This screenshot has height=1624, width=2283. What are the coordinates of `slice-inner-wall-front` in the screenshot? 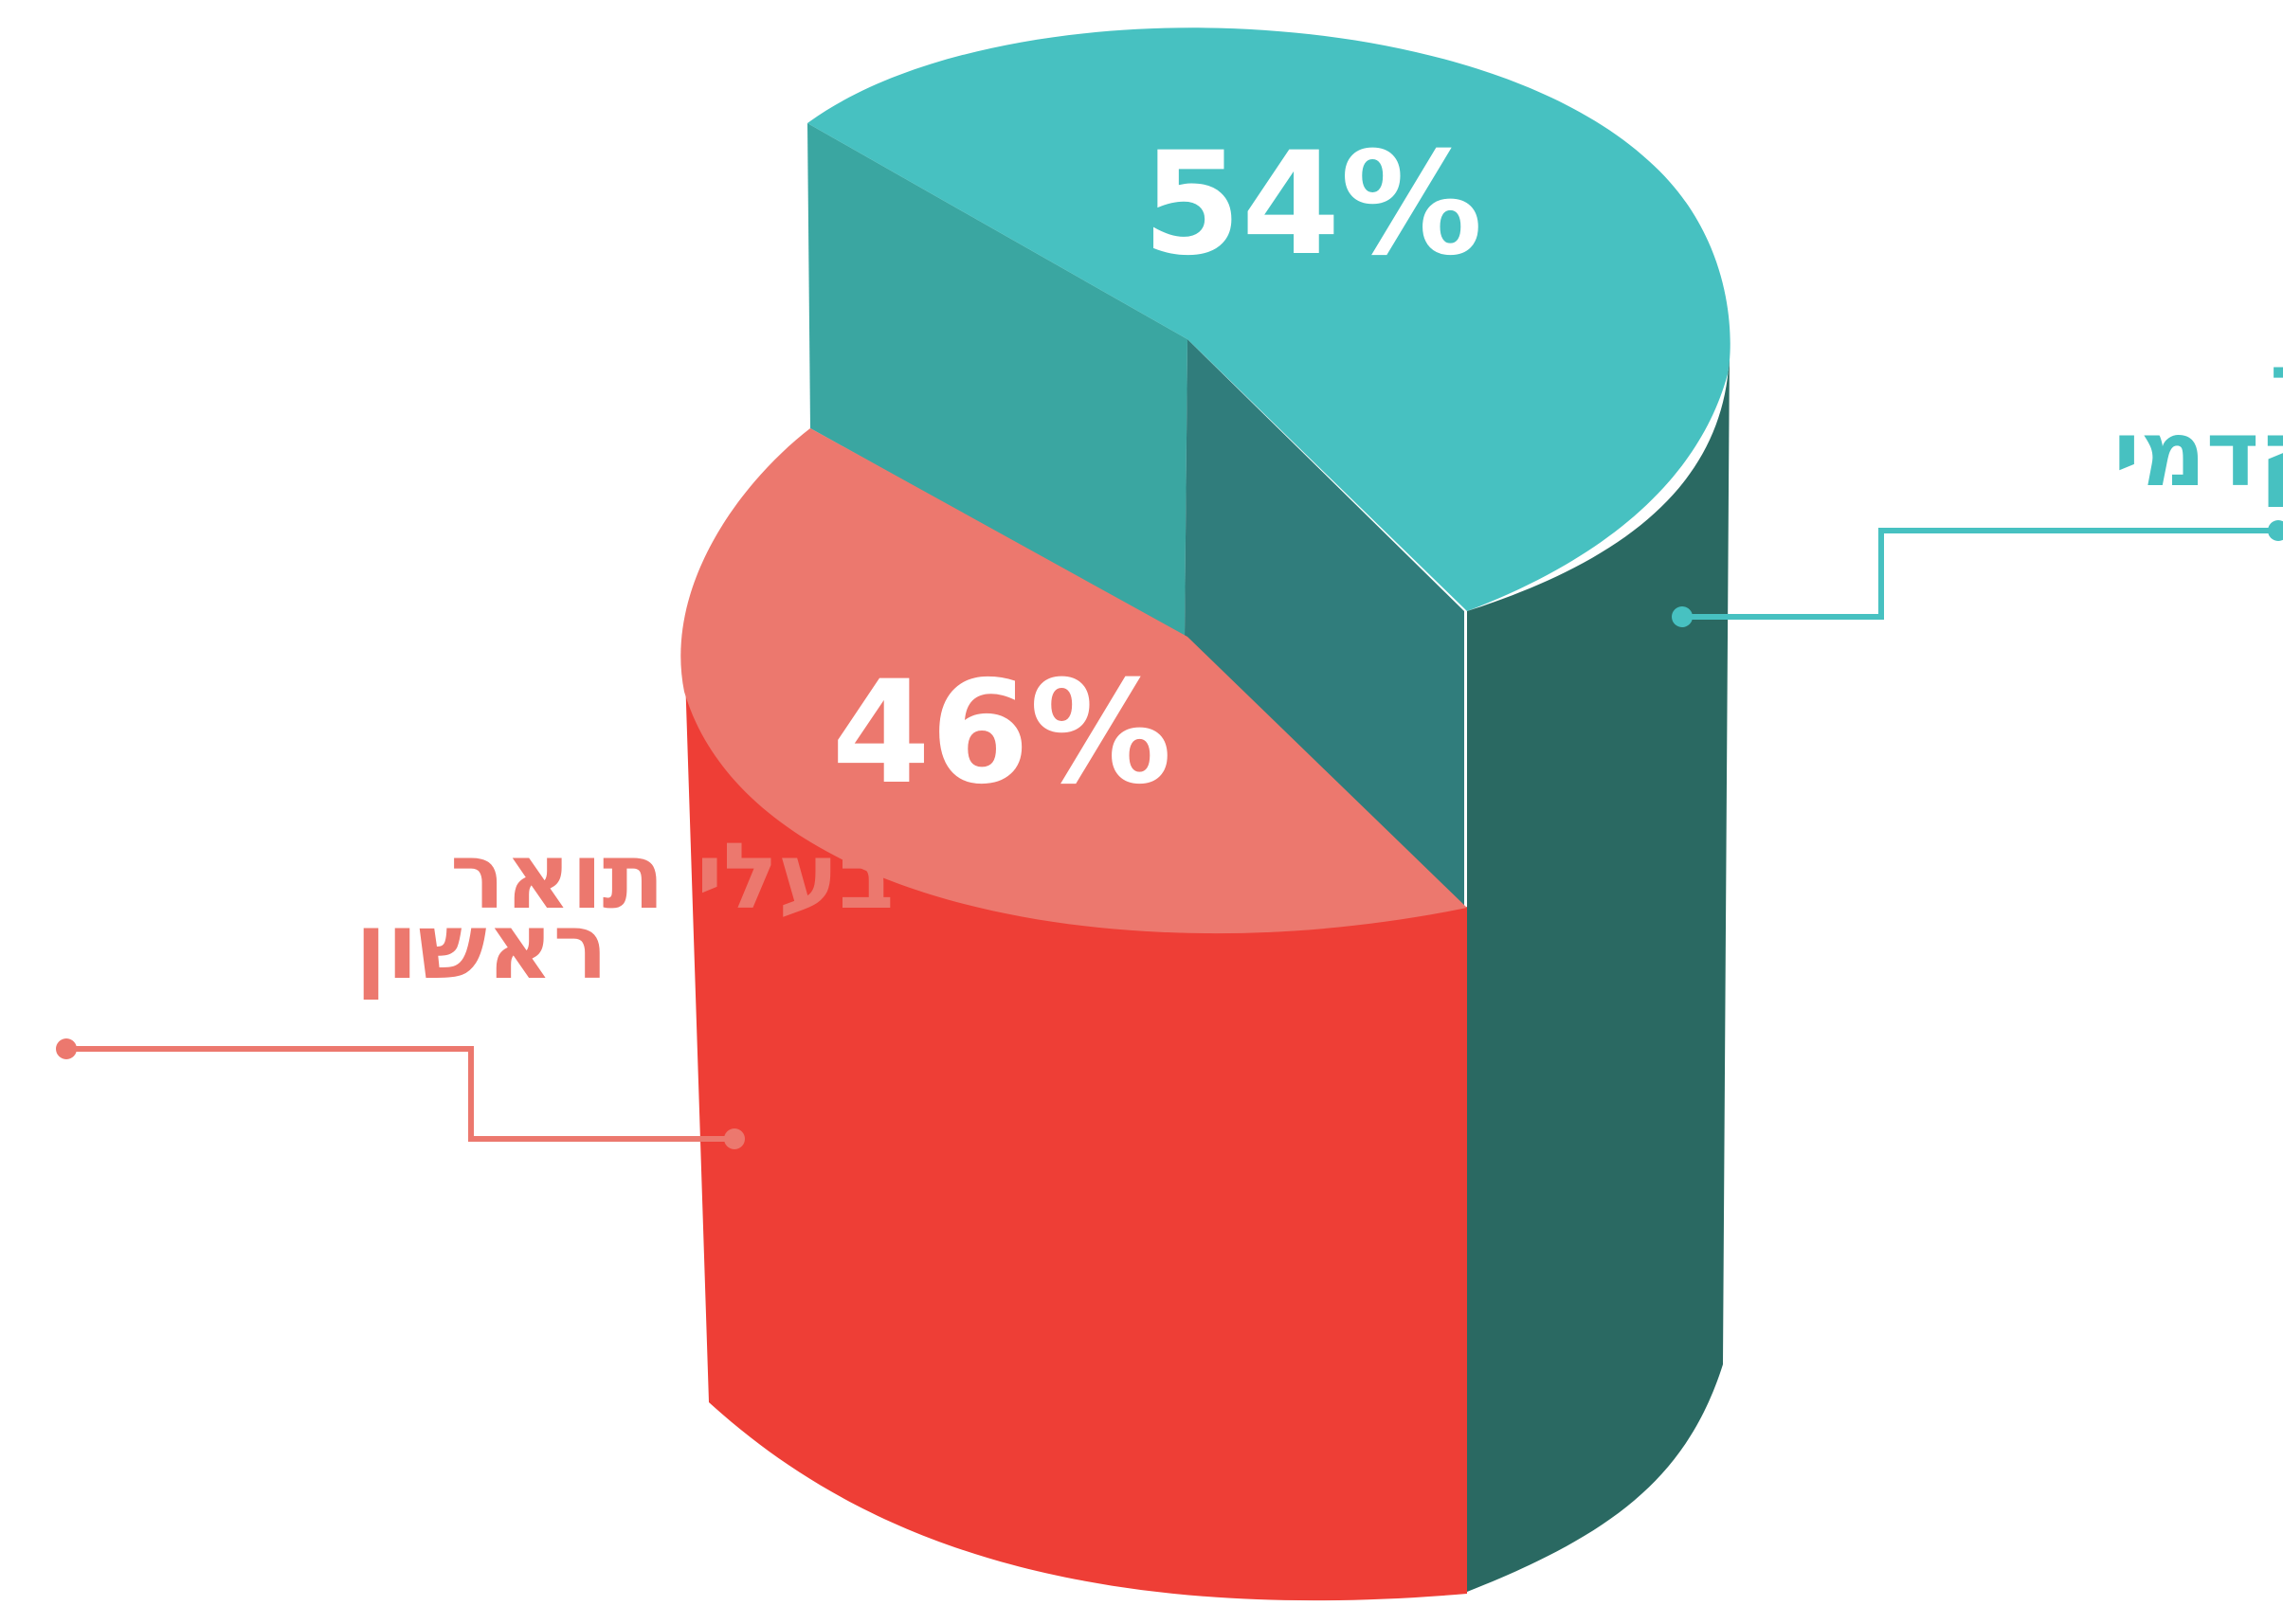 It's located at (1324, 623).